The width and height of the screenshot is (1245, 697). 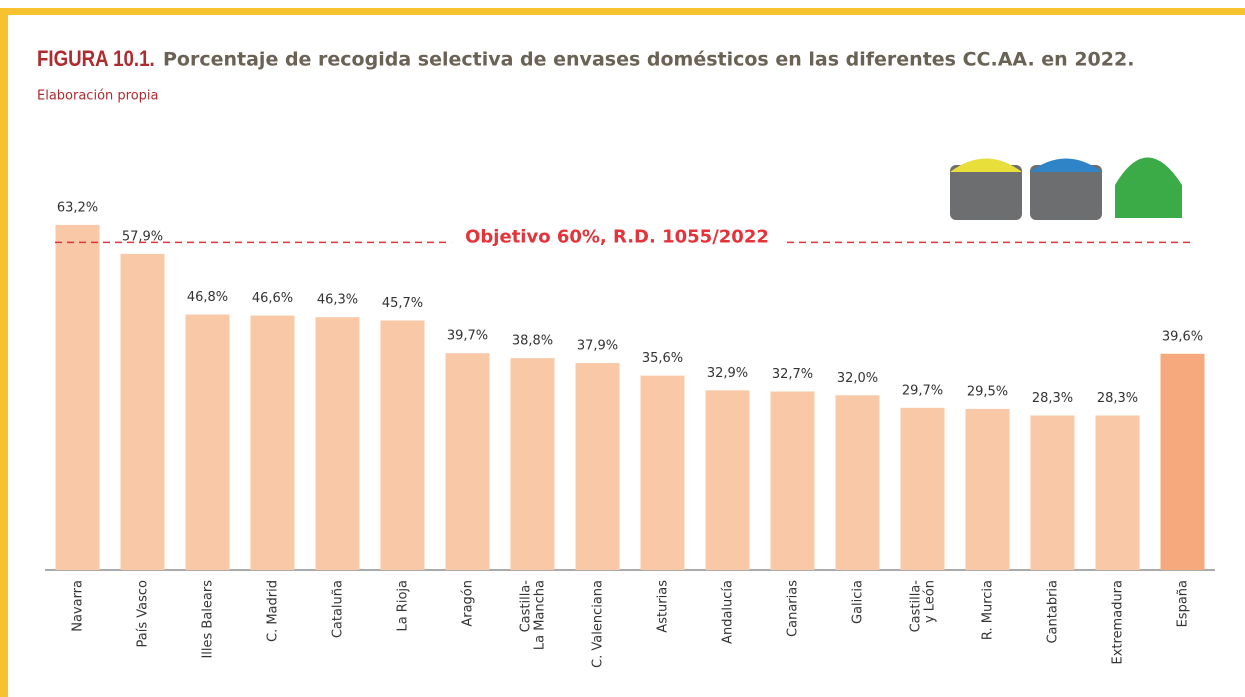 I want to click on x-tick-label: País Vasco, so click(x=142, y=614).